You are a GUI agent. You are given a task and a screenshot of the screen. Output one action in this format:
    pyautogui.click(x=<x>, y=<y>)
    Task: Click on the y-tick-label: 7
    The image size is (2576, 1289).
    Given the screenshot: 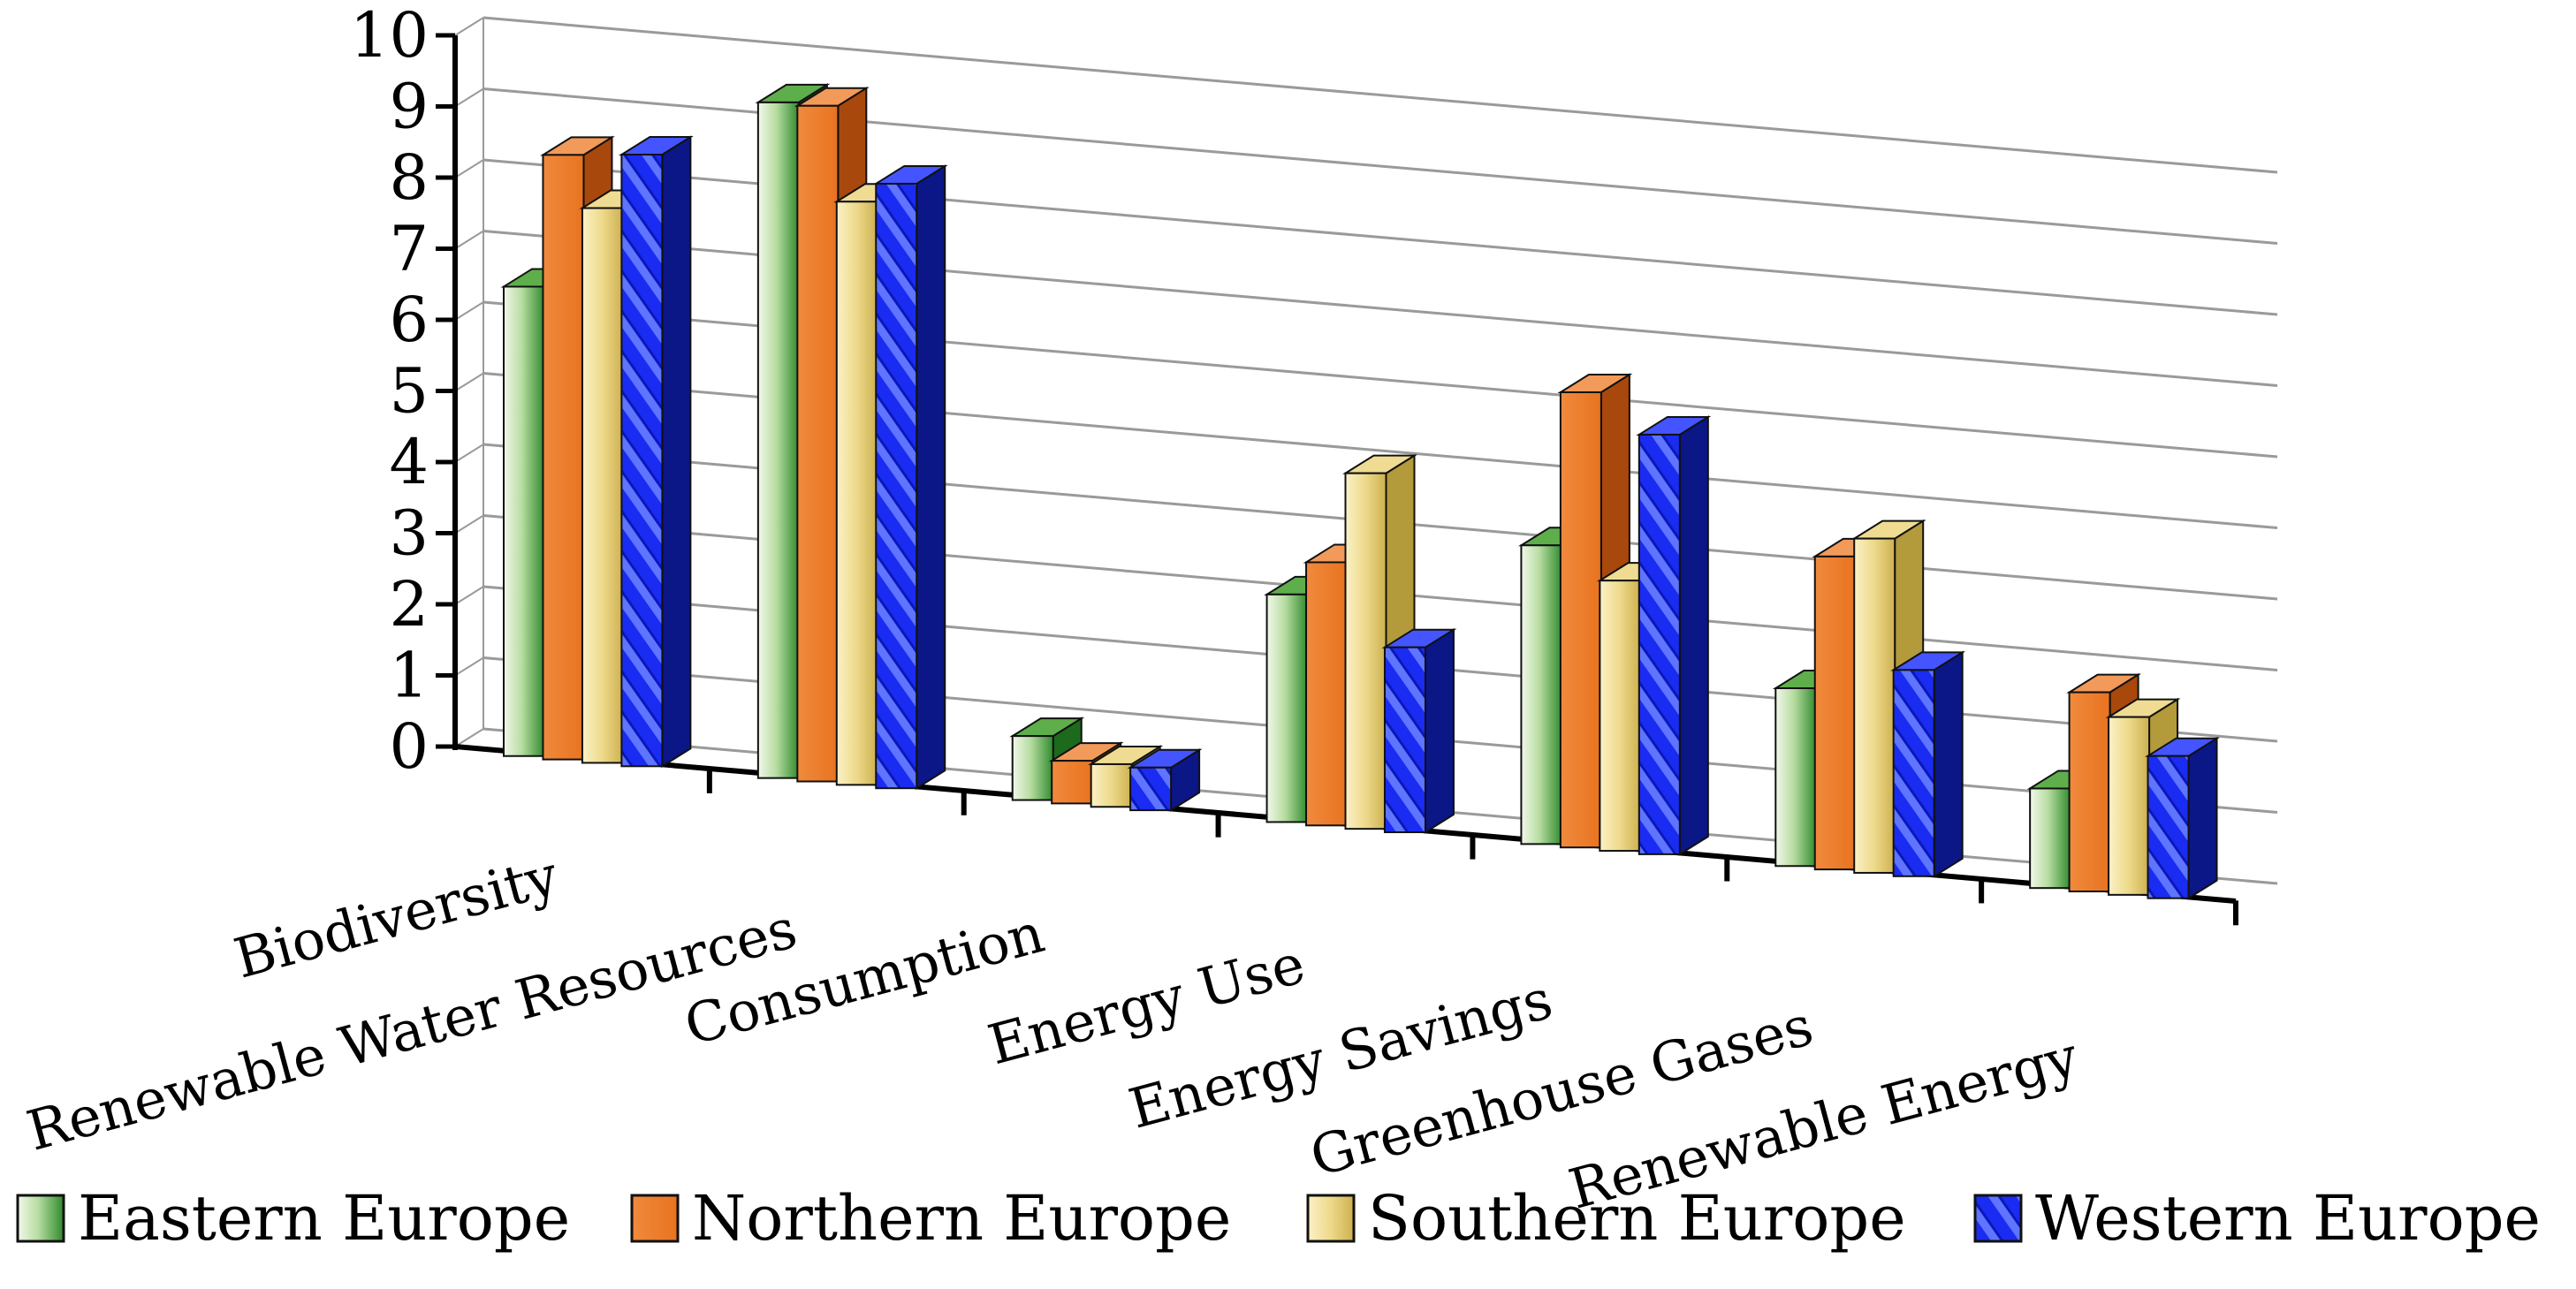 What is the action you would take?
    pyautogui.click(x=409, y=249)
    